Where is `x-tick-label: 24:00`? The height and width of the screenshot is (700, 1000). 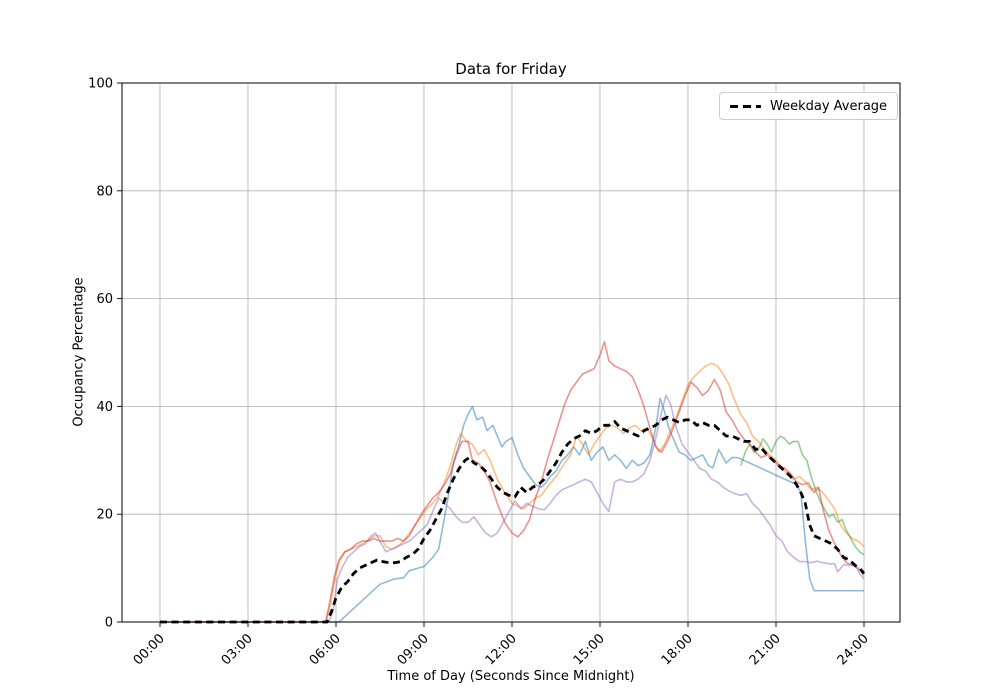
x-tick-label: 24:00 is located at coordinates (853, 649).